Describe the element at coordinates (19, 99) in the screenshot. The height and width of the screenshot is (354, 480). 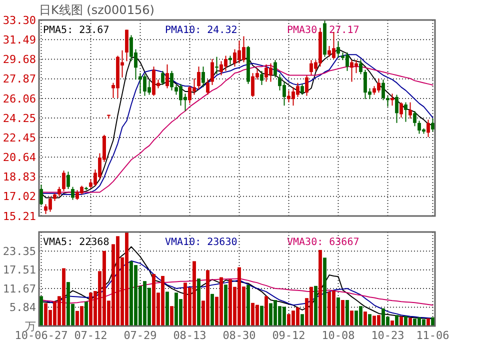
I see `y-tick-label: 26.06` at that location.